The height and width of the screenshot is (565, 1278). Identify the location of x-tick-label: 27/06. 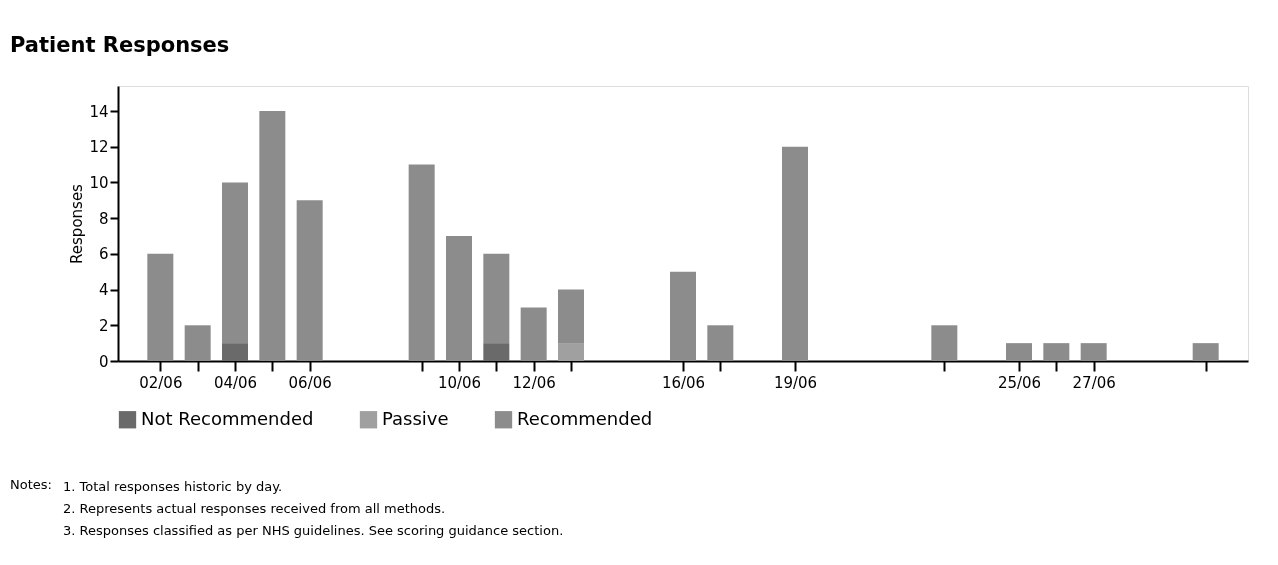
(1094, 382).